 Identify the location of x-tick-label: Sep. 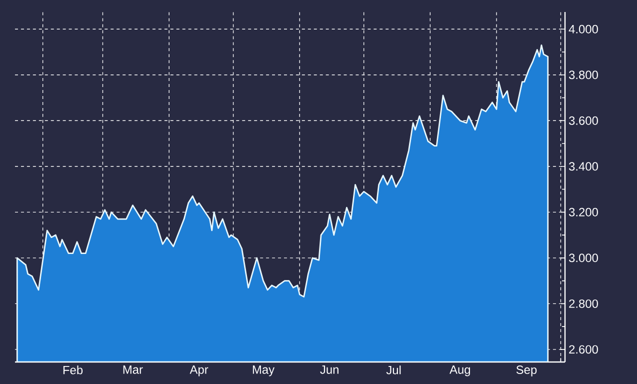
(526, 371).